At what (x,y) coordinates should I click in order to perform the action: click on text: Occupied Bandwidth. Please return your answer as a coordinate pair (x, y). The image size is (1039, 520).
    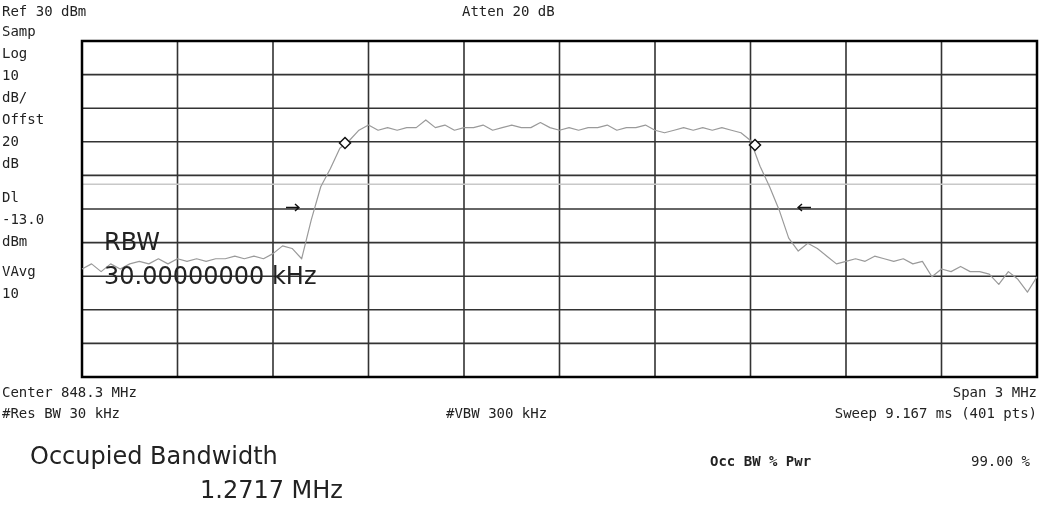
    Looking at the image, I should click on (154, 456).